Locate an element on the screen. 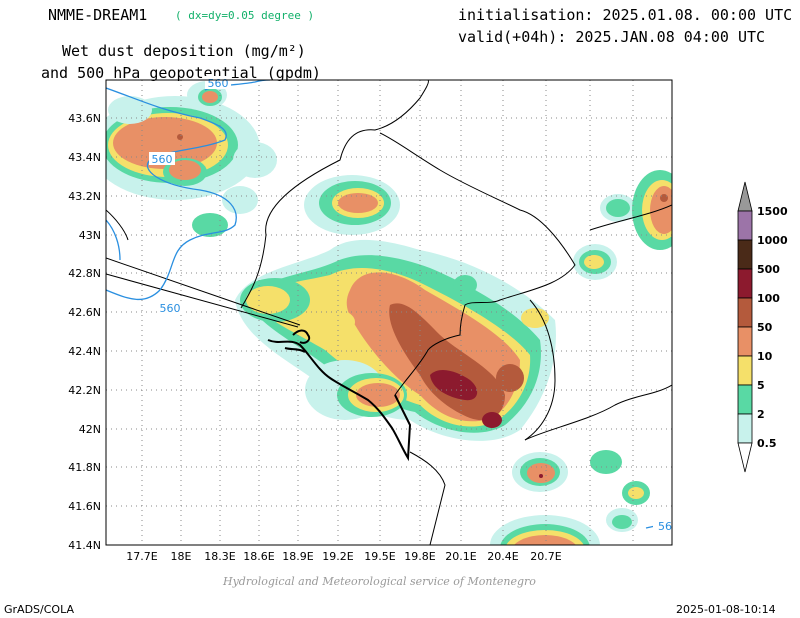  legend-label: 1000 is located at coordinates (772, 240).